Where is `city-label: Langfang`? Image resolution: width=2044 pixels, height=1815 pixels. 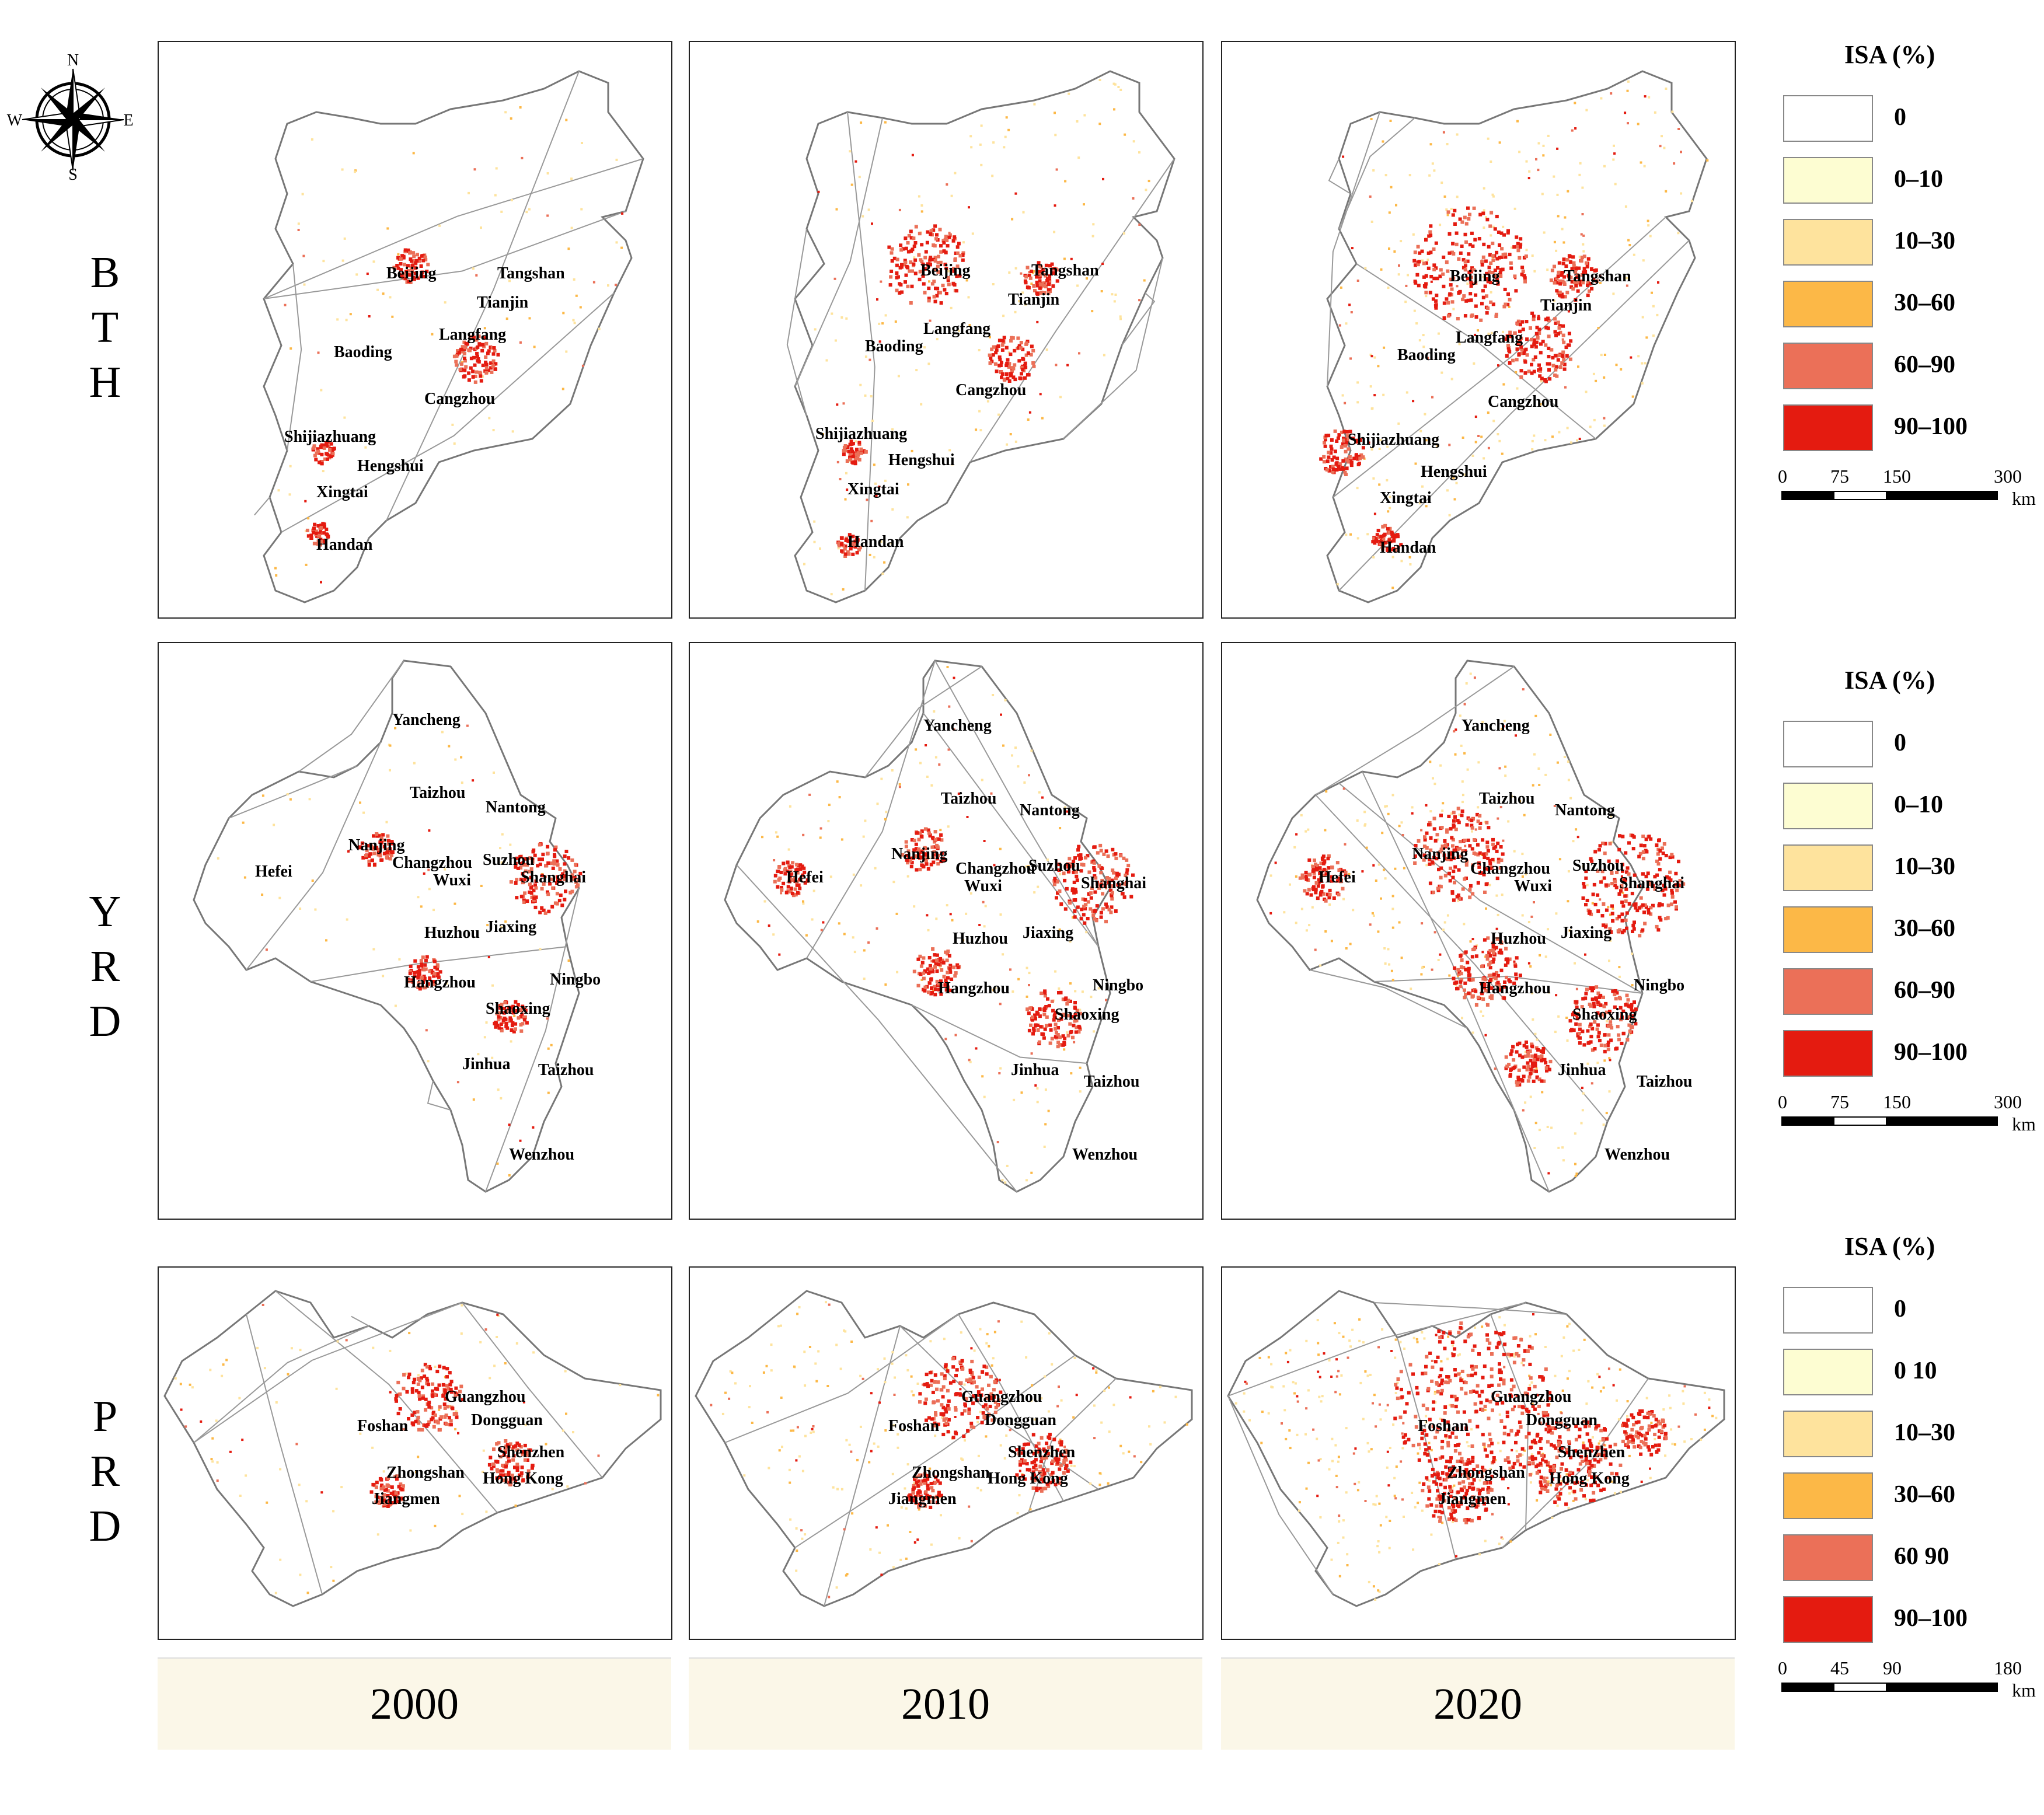 city-label: Langfang is located at coordinates (1489, 338).